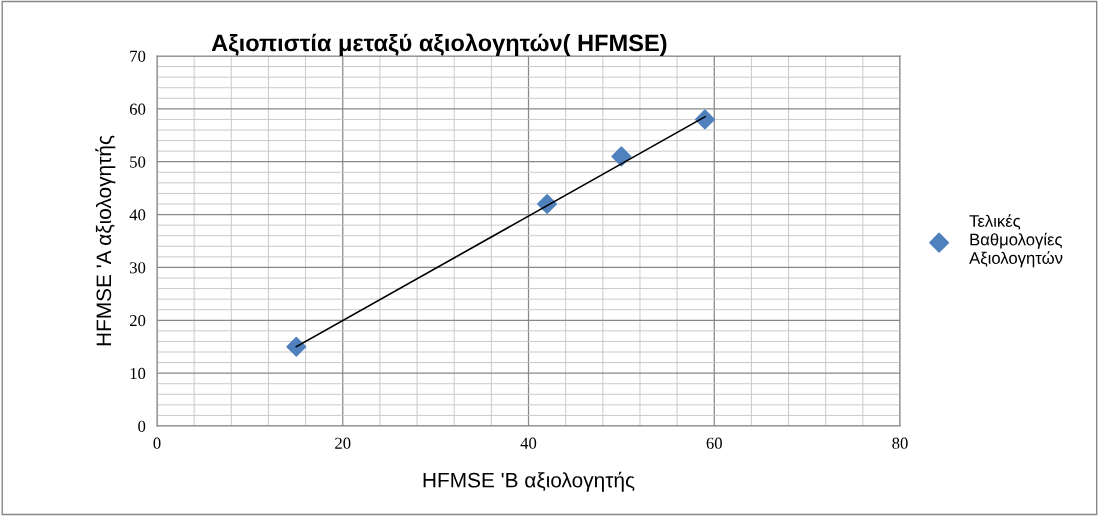 This screenshot has width=1100, height=516. Describe the element at coordinates (137, 215) in the screenshot. I see `y-tick-label: 40` at that location.